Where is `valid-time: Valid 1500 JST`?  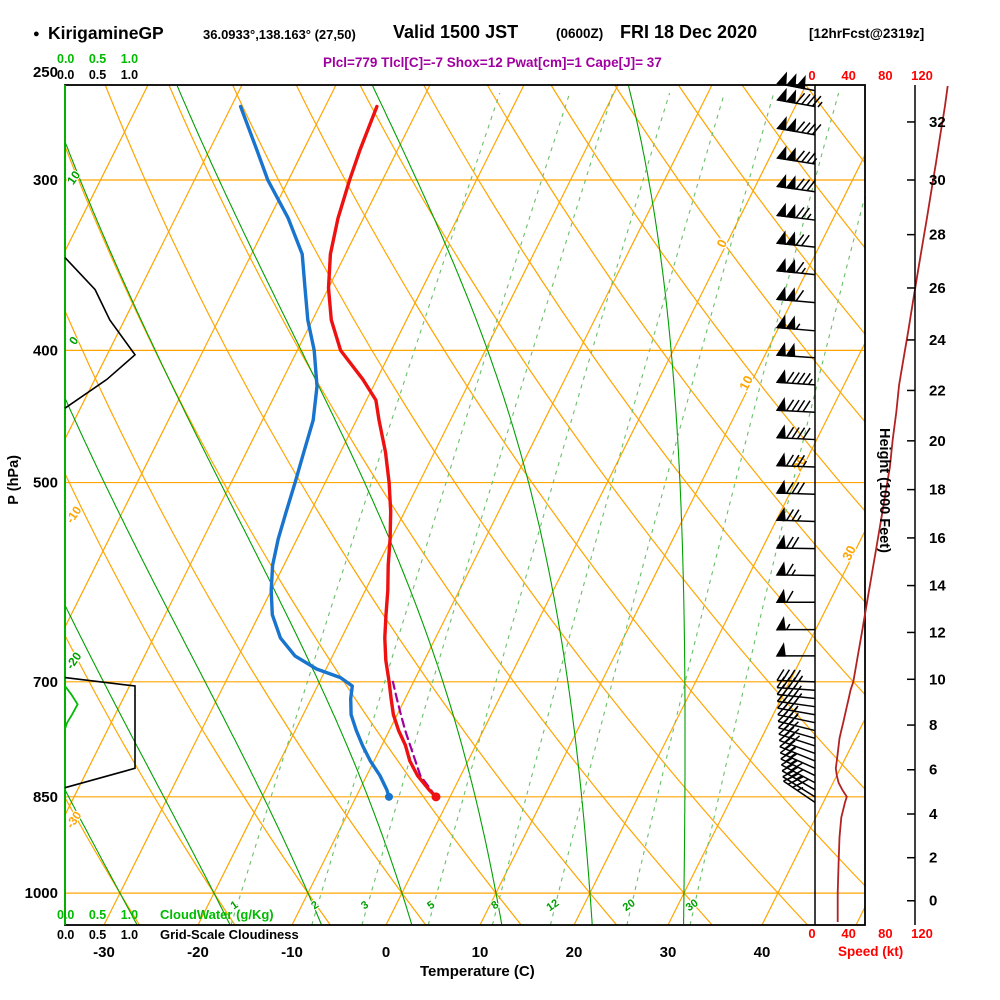
valid-time: Valid 1500 JST is located at coordinates (456, 32).